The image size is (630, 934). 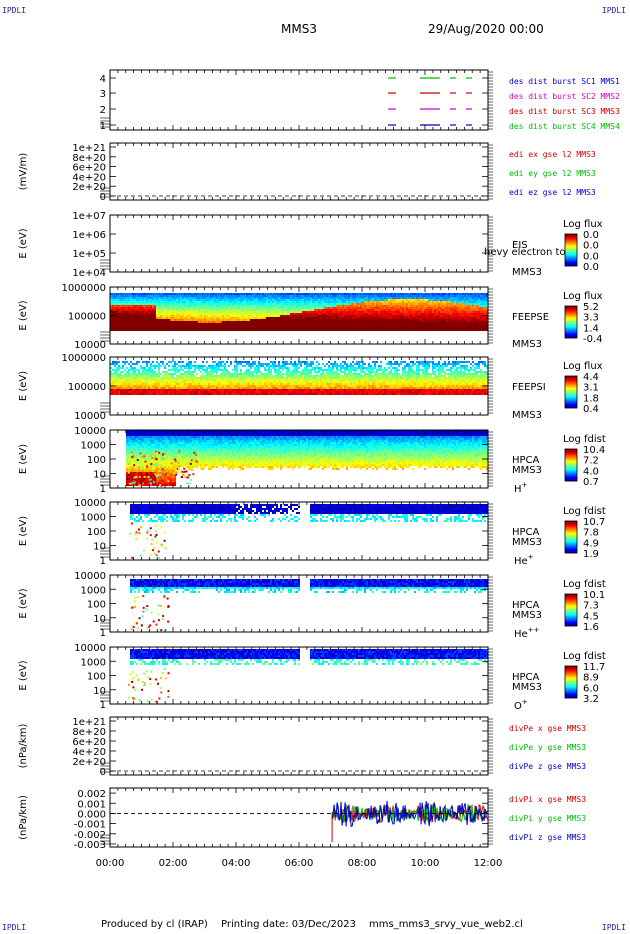 What do you see at coordinates (23, 746) in the screenshot?
I see `ylabel-divpe: (nPa/km)` at bounding box center [23, 746].